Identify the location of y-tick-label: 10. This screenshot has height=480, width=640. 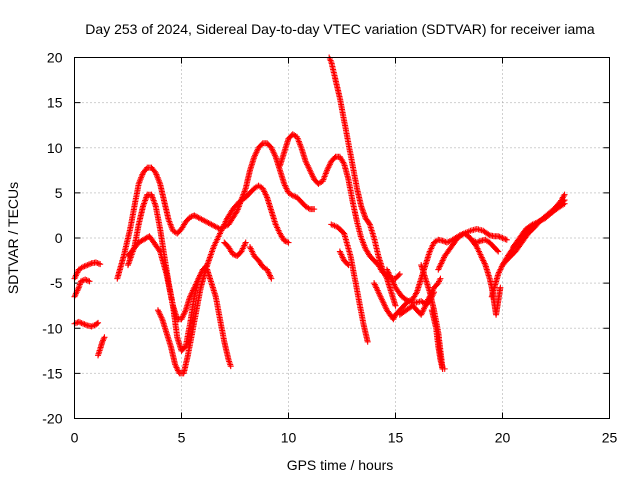
(55, 148).